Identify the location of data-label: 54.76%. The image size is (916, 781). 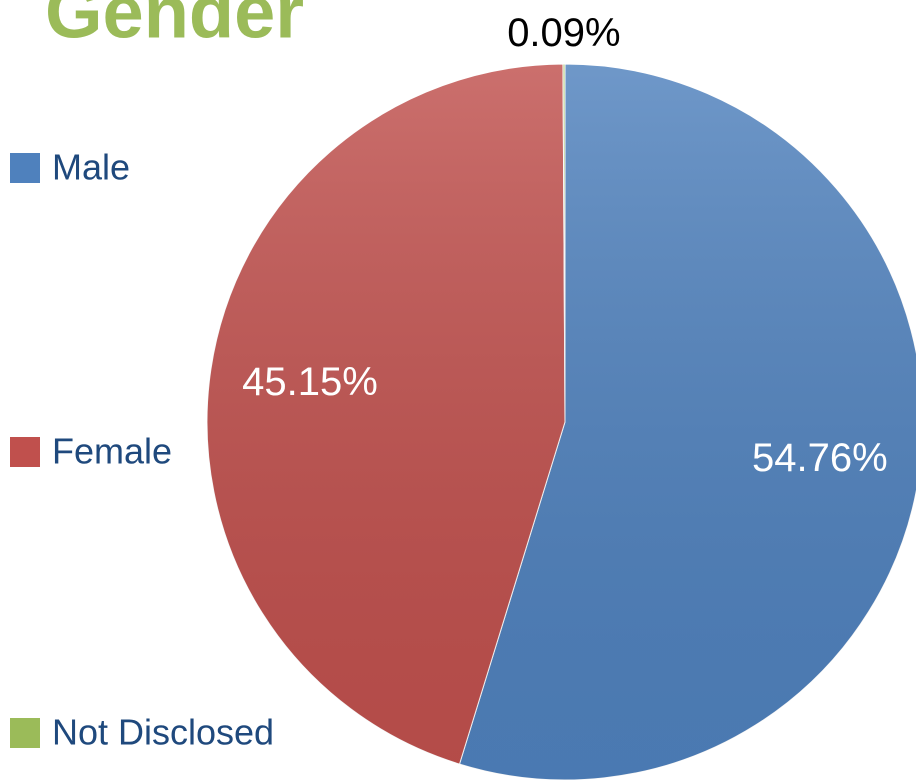
(820, 458).